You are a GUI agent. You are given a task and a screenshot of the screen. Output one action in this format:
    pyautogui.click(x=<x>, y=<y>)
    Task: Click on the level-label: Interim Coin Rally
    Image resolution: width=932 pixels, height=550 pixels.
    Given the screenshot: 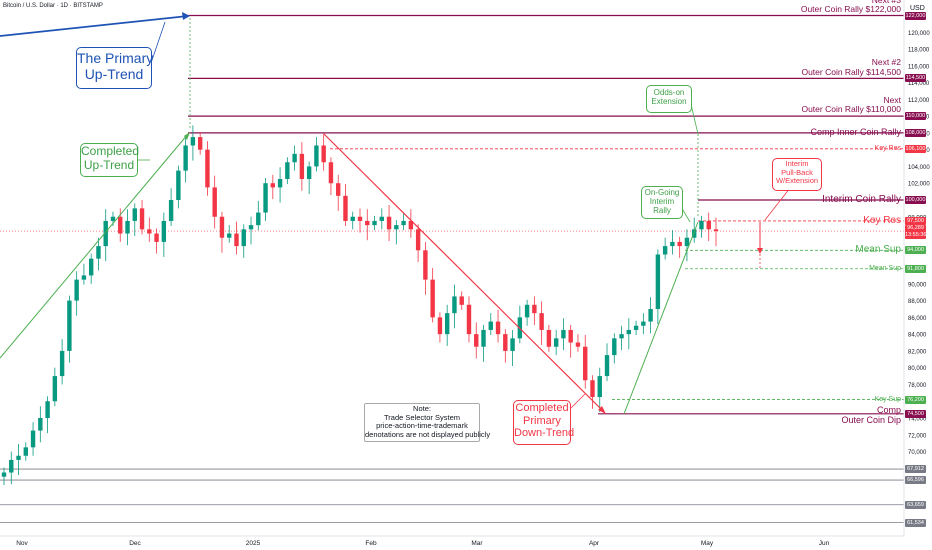 What is the action you would take?
    pyautogui.click(x=861, y=199)
    